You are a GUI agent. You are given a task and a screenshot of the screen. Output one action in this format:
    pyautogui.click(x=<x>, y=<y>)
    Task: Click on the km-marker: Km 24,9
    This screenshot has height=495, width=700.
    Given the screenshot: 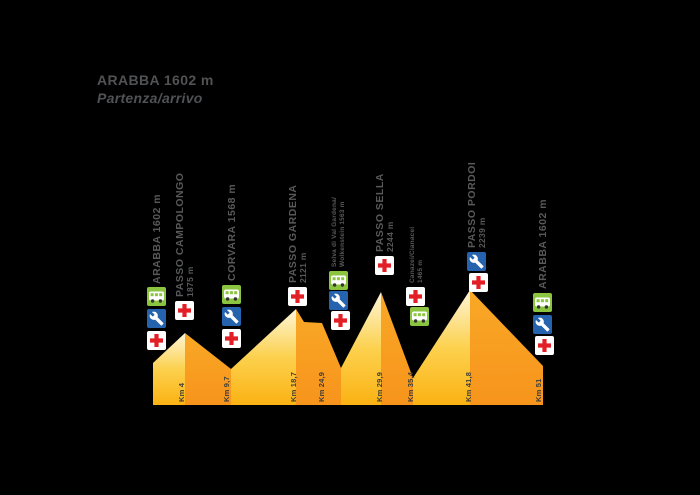 What is the action you would take?
    pyautogui.click(x=321, y=387)
    